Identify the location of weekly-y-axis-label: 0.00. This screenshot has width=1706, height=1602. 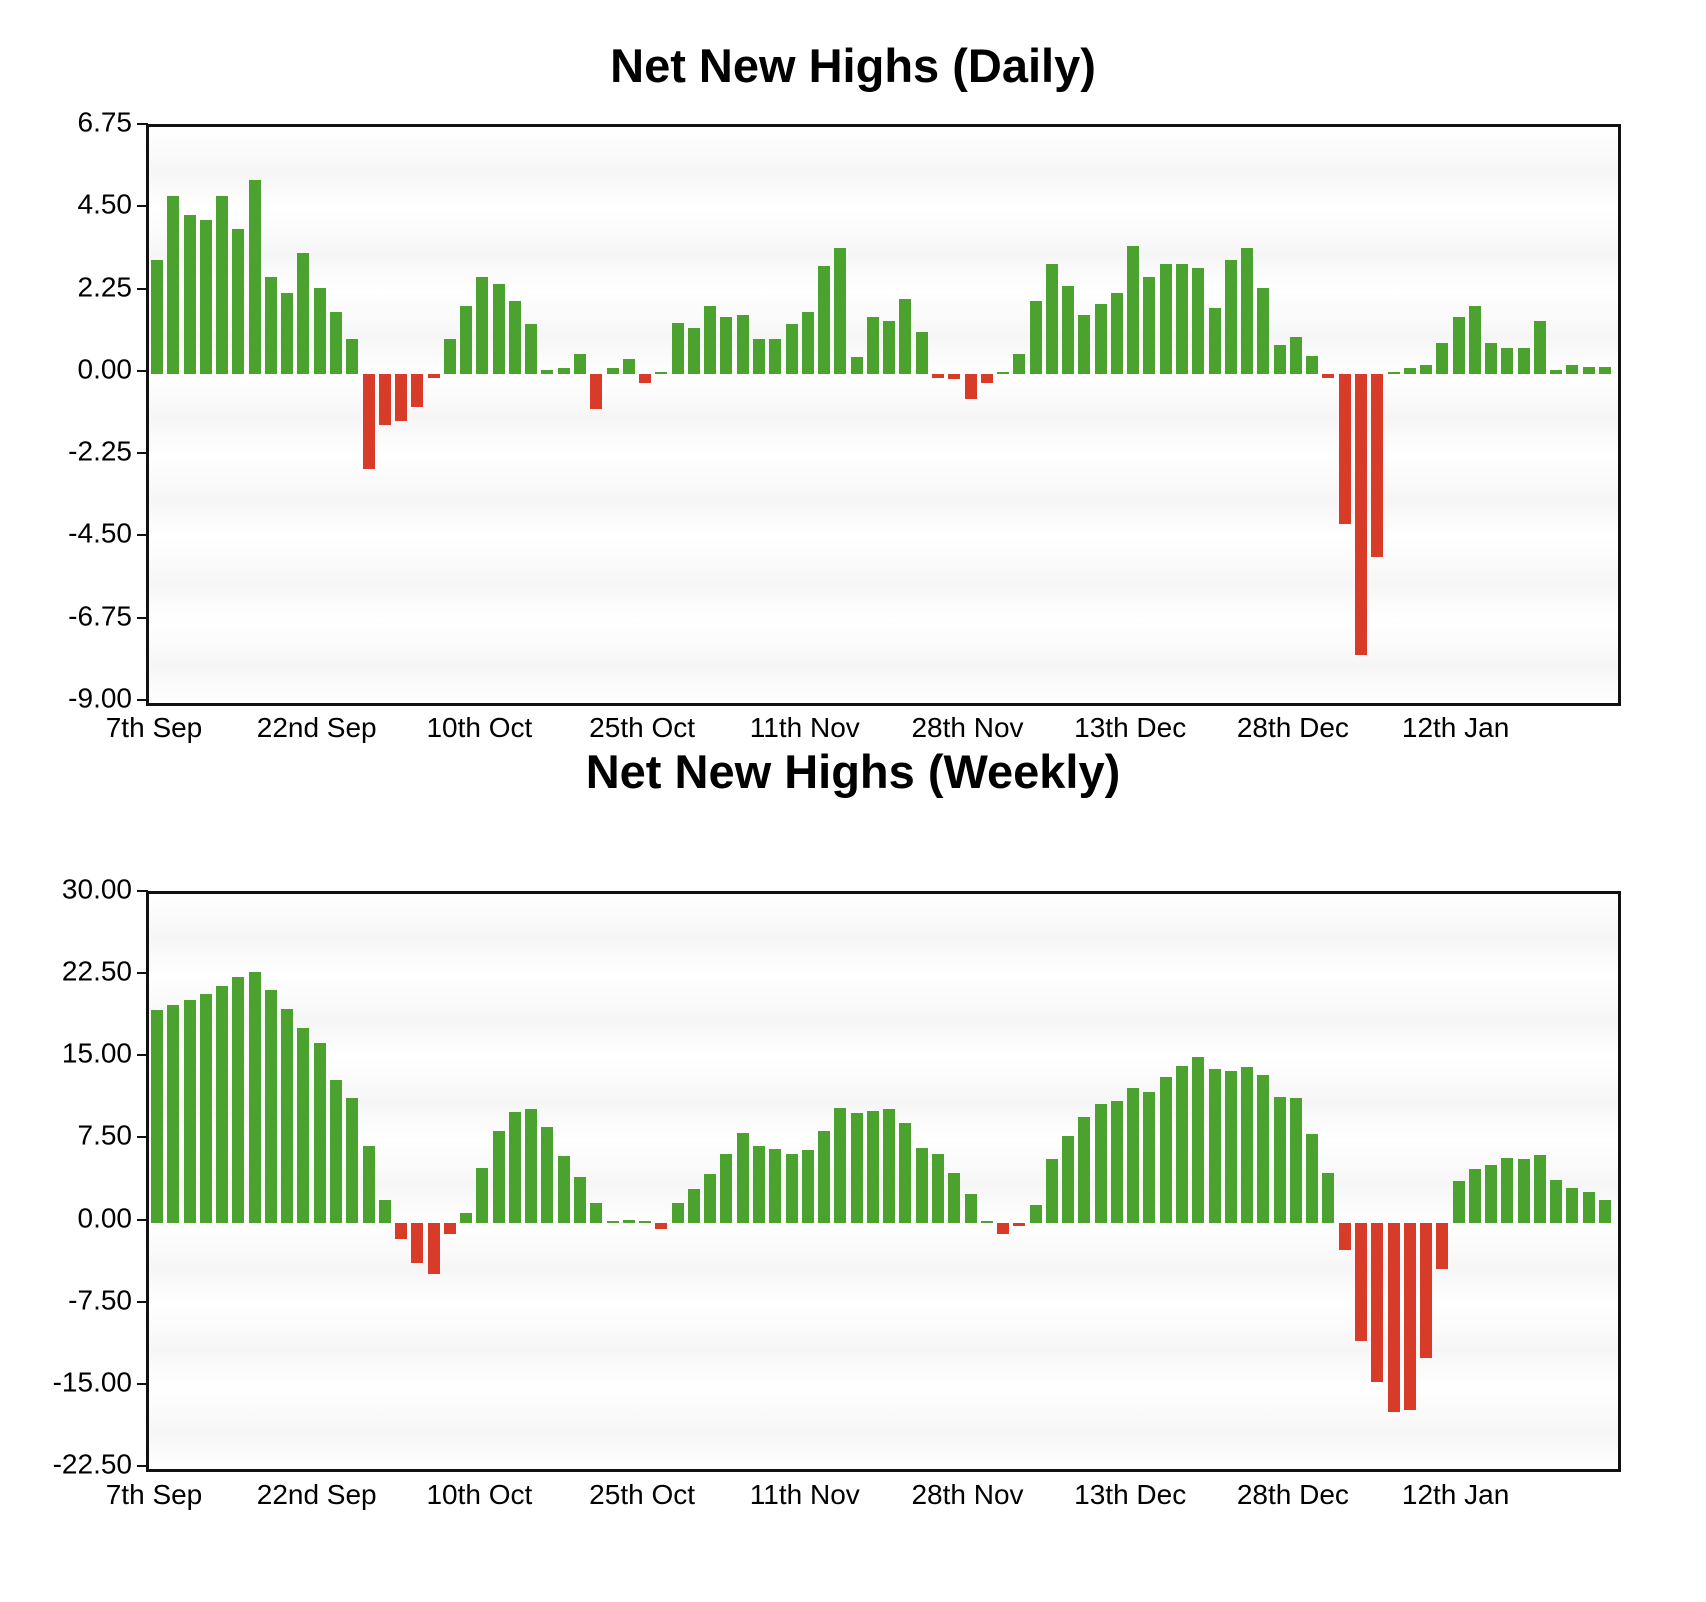
(105, 1218).